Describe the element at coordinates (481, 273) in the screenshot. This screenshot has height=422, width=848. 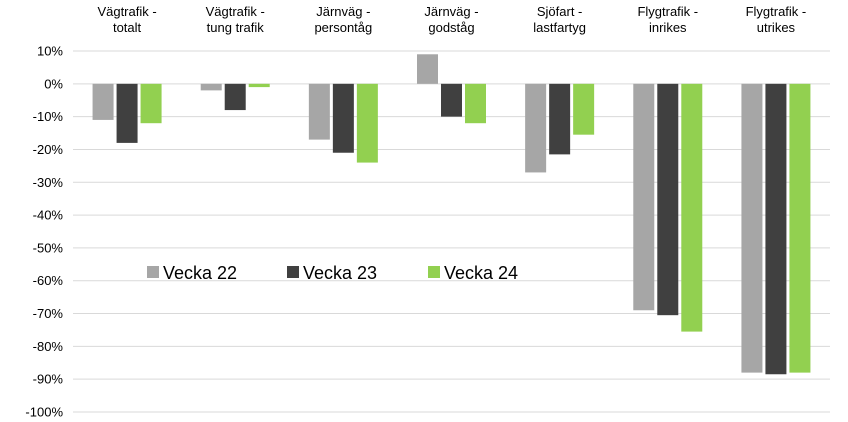
I see `legend-label: Vecka 24` at that location.